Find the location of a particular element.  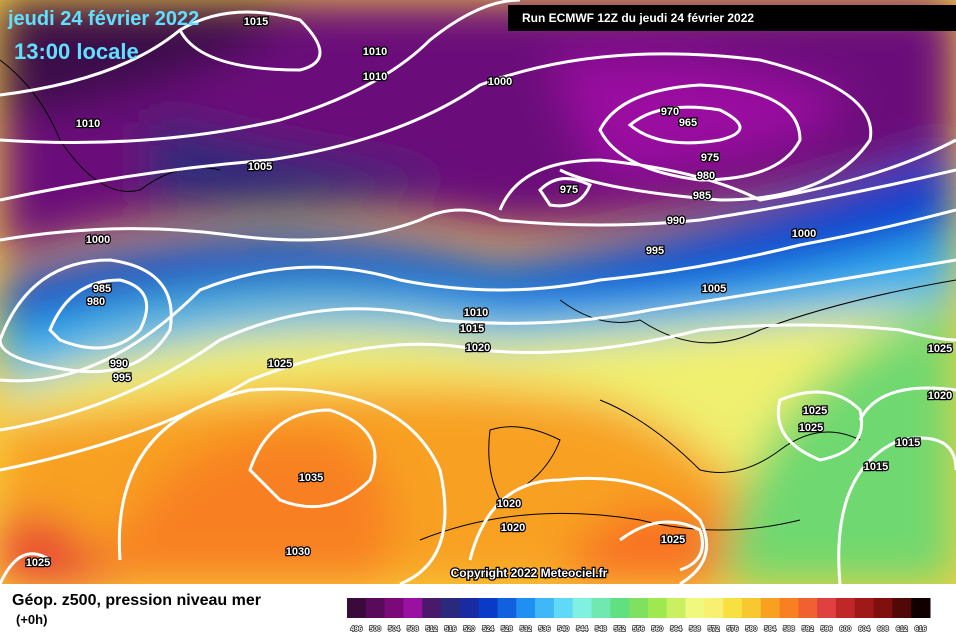

colorbar-label: 528 is located at coordinates (507, 629).